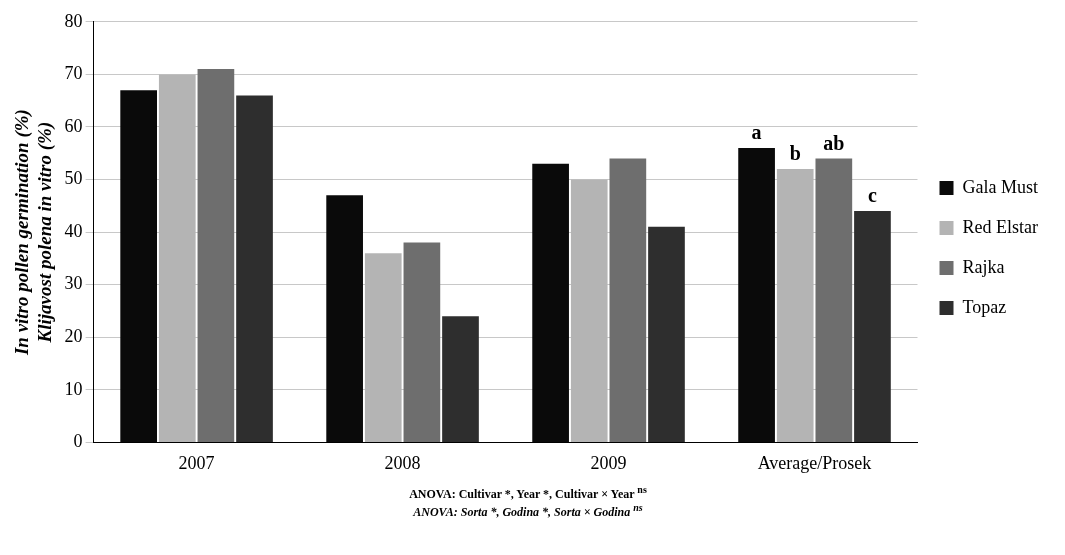 The width and height of the screenshot is (1065, 555). I want to click on y-tick-label: 30, so click(73, 283).